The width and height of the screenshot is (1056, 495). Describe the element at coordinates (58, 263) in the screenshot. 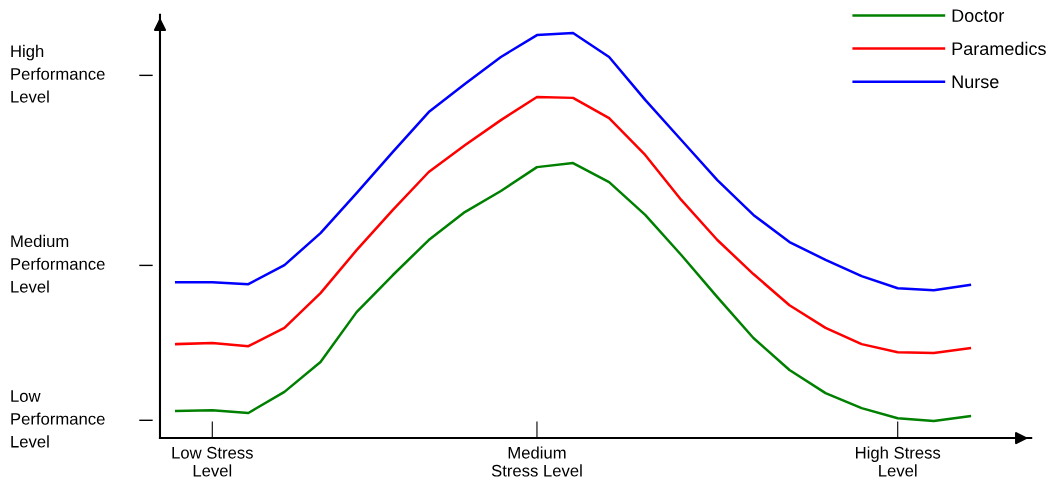

I see `text: Medium Performance Level` at that location.